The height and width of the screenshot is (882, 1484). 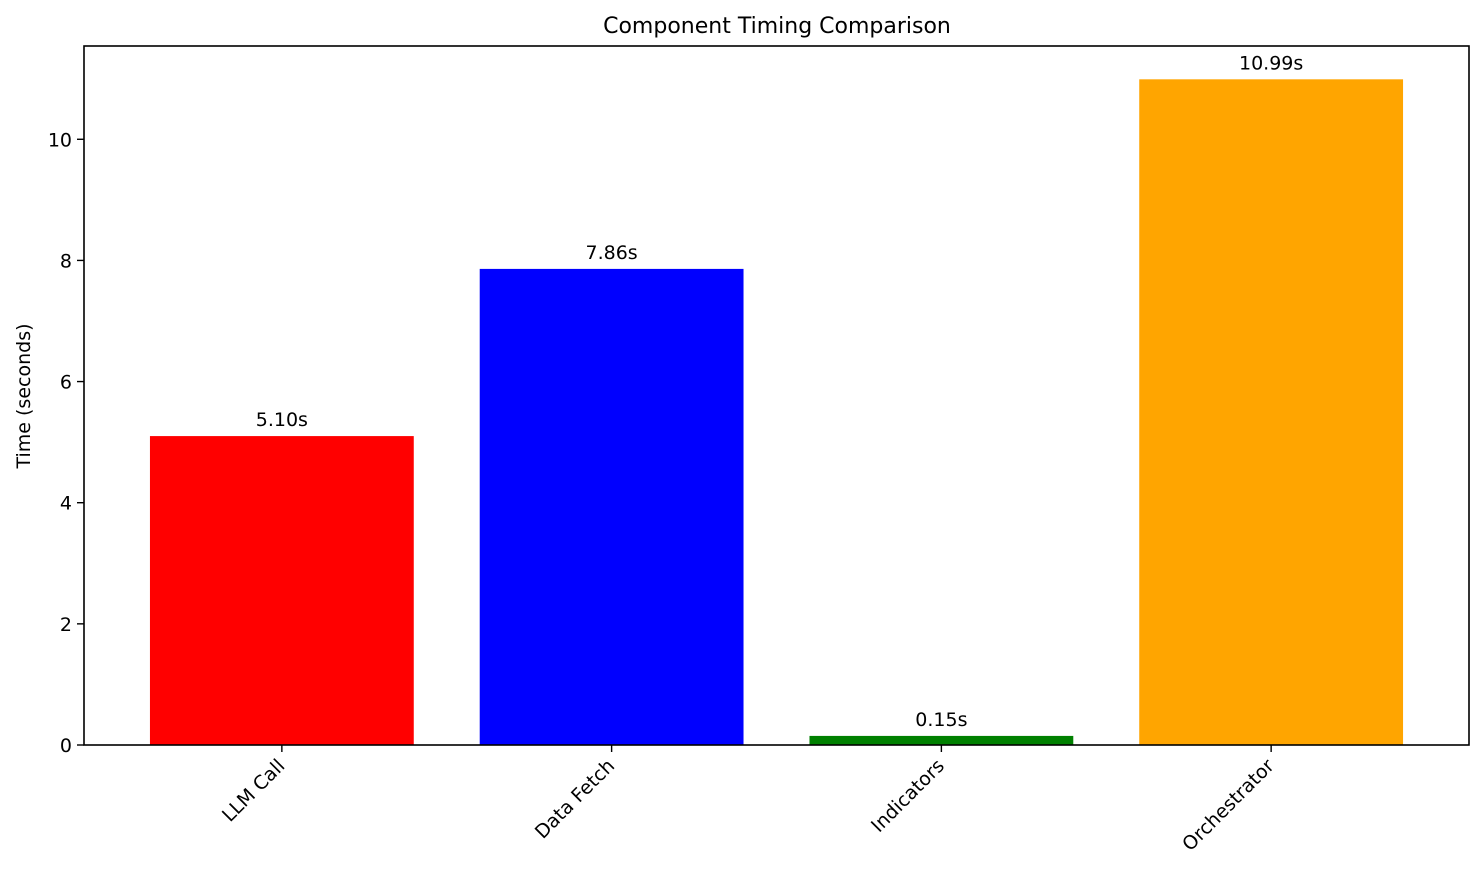 What do you see at coordinates (66, 383) in the screenshot?
I see `y-tick-label: 6` at bounding box center [66, 383].